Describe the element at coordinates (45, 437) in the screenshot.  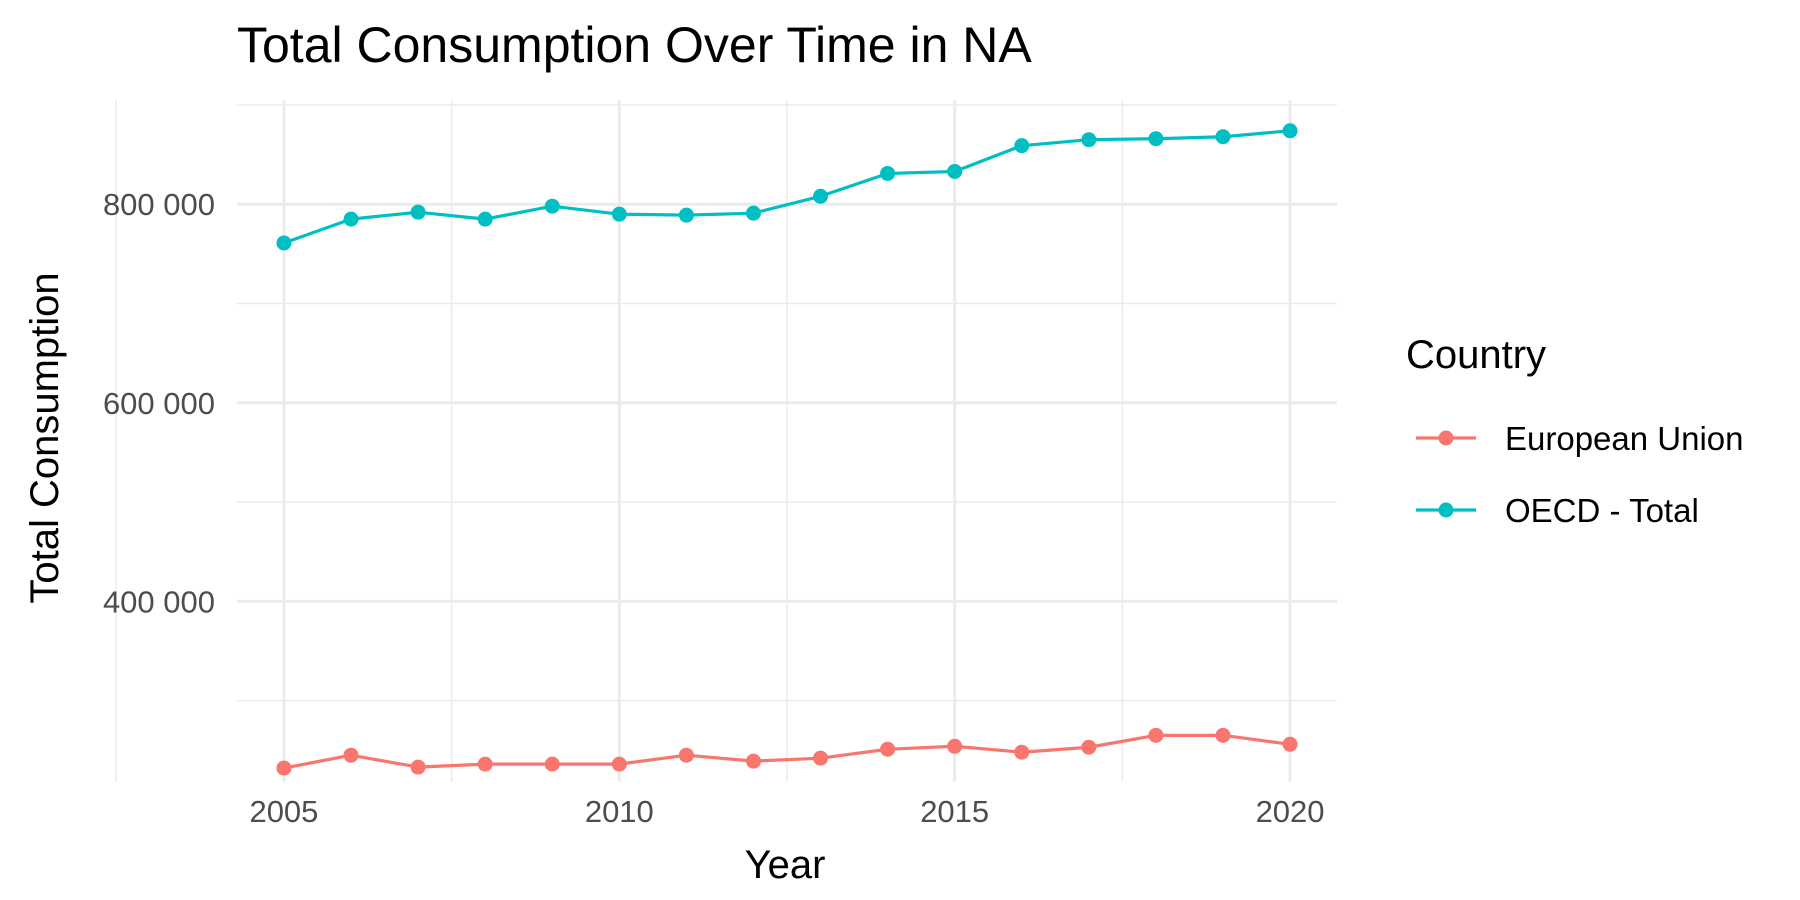
I see `y-axis-title: Total Consumption` at that location.